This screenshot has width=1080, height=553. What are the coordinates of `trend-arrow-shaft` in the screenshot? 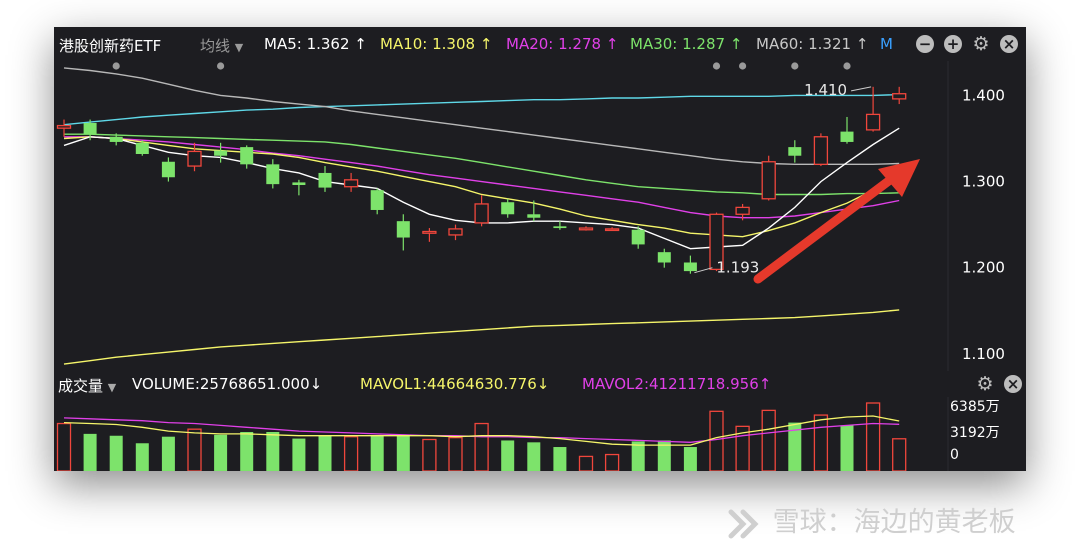 It's located at (826, 228).